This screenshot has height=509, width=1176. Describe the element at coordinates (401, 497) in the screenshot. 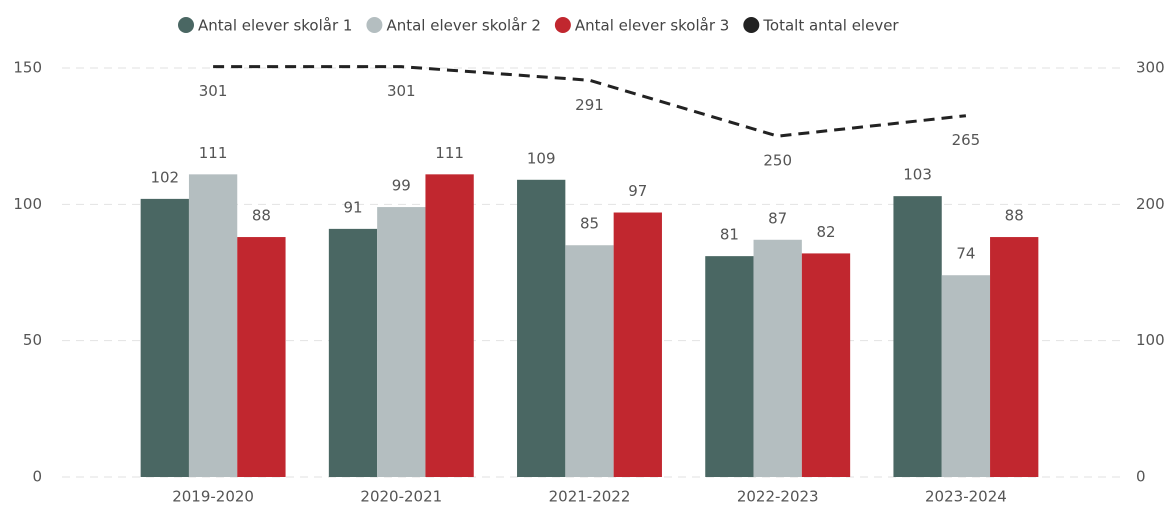

I see `x-tick-label: 2020-2021` at that location.